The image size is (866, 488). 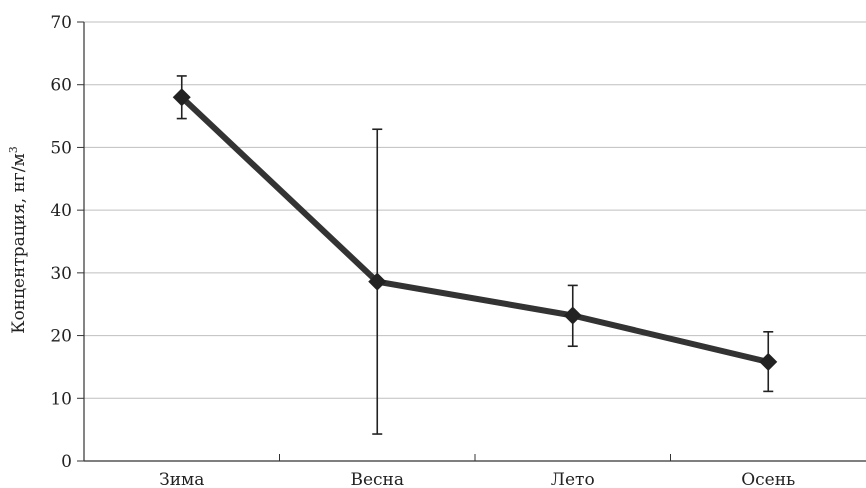 What do you see at coordinates (61, 211) in the screenshot?
I see `y-tick-label: 40` at bounding box center [61, 211].